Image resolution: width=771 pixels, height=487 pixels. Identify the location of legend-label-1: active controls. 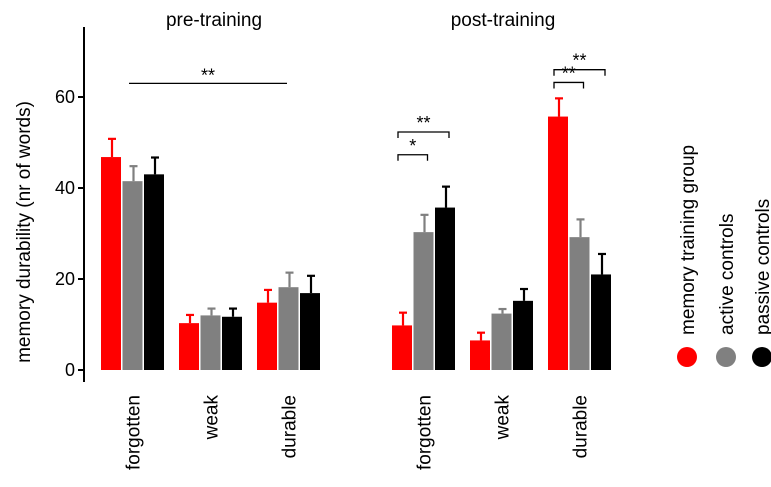
(727, 274).